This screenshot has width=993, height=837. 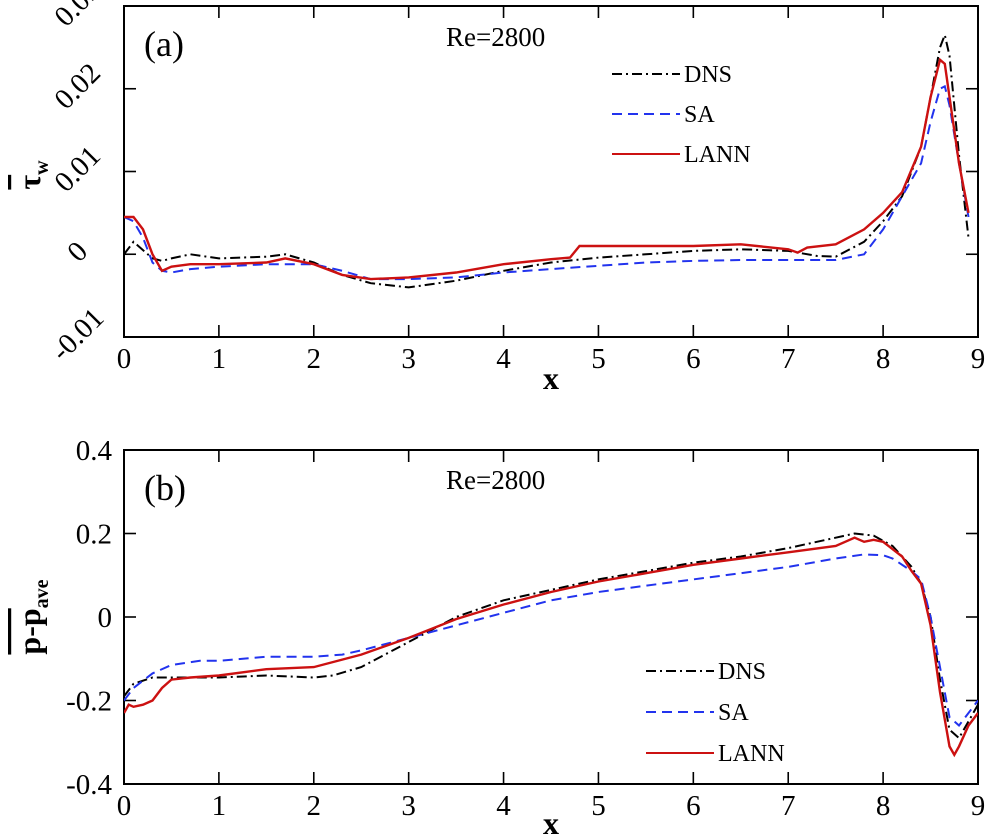 What do you see at coordinates (77, 169) in the screenshot?
I see `y-tick-label: 0.01` at bounding box center [77, 169].